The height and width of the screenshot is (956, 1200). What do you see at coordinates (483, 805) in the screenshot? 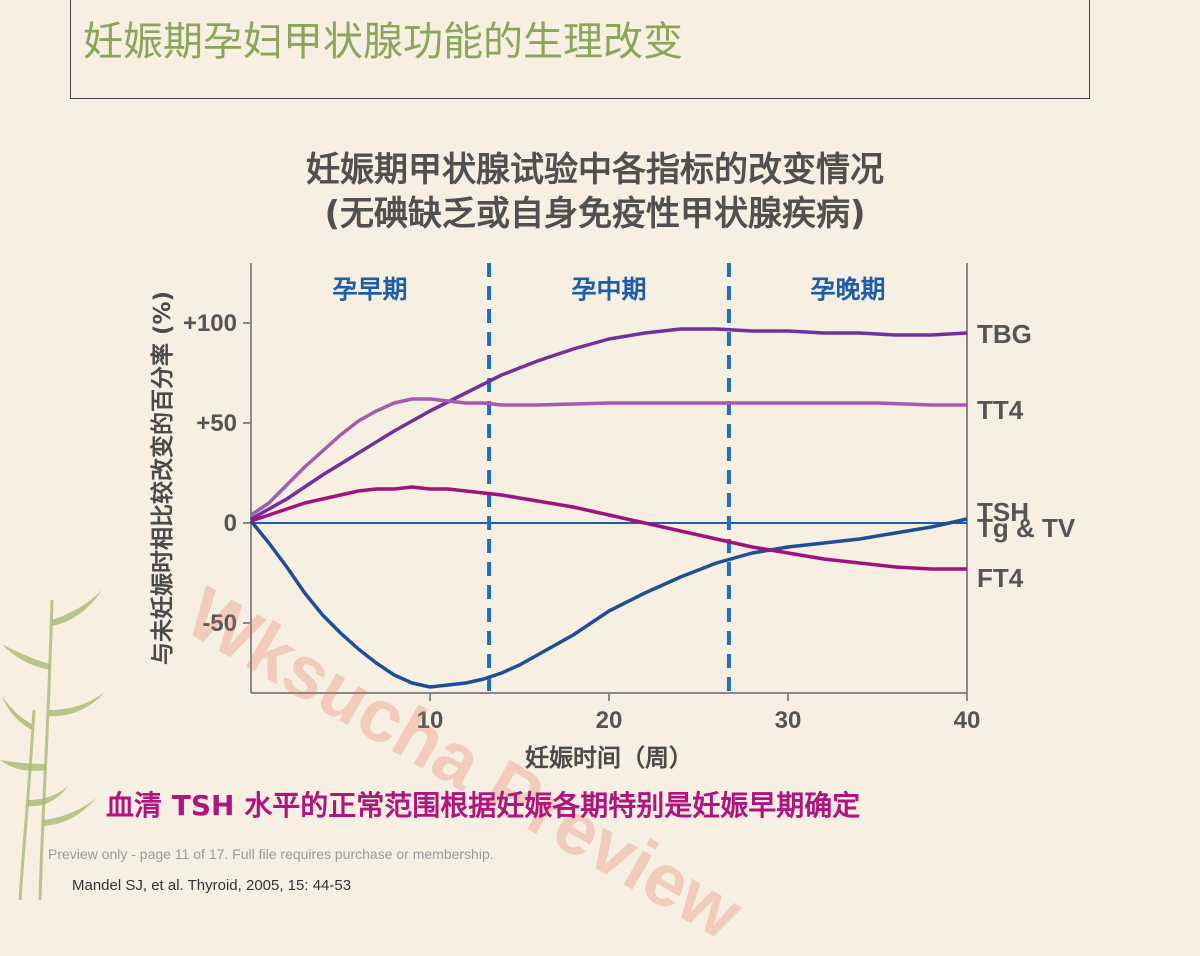
I see `tsh-note: 血清 TSH 水平的正常范围根据妊娠各期特别是妊娠早期确定` at bounding box center [483, 805].